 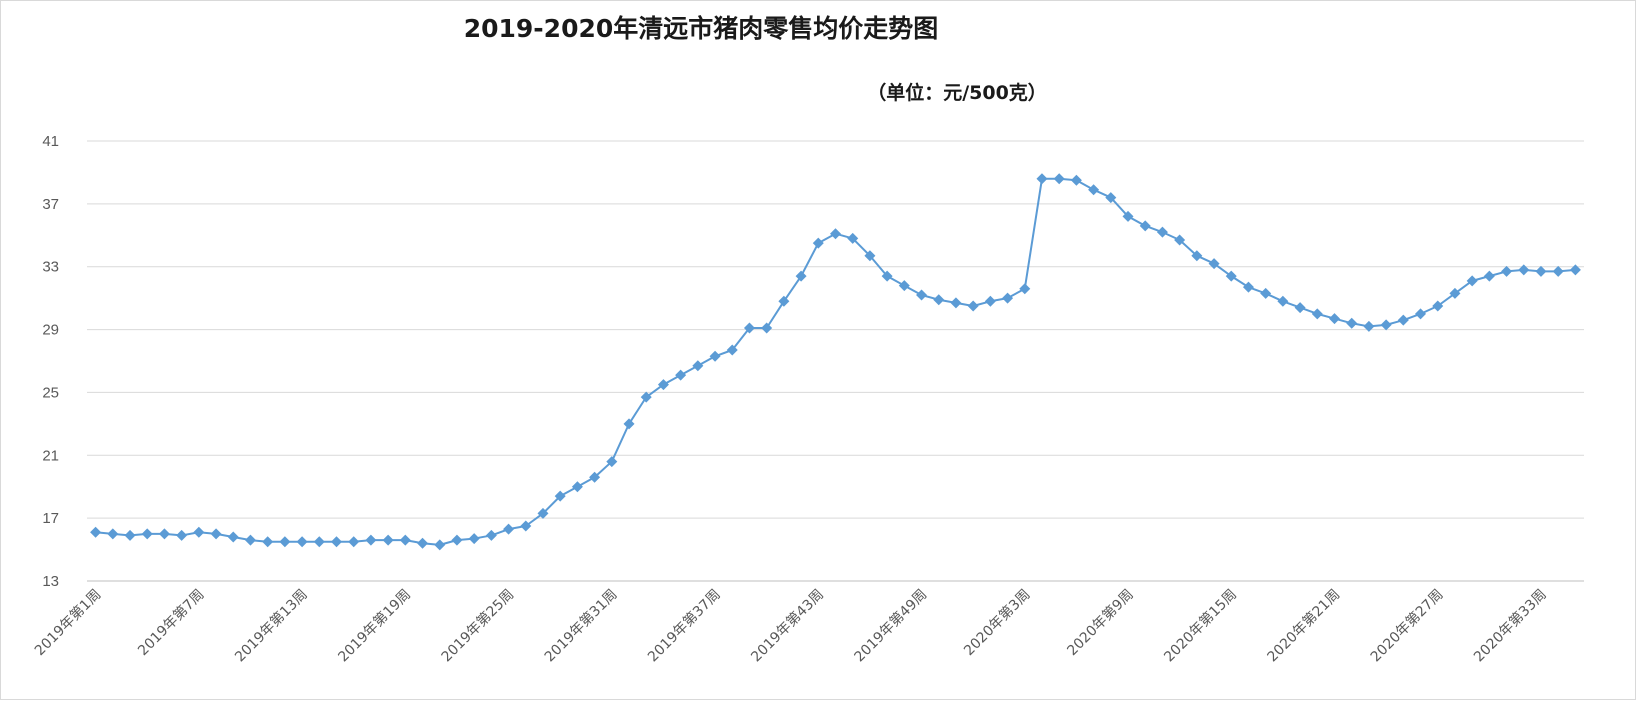 I want to click on x-tick-label: 2020年第21周, so click(x=1304, y=626).